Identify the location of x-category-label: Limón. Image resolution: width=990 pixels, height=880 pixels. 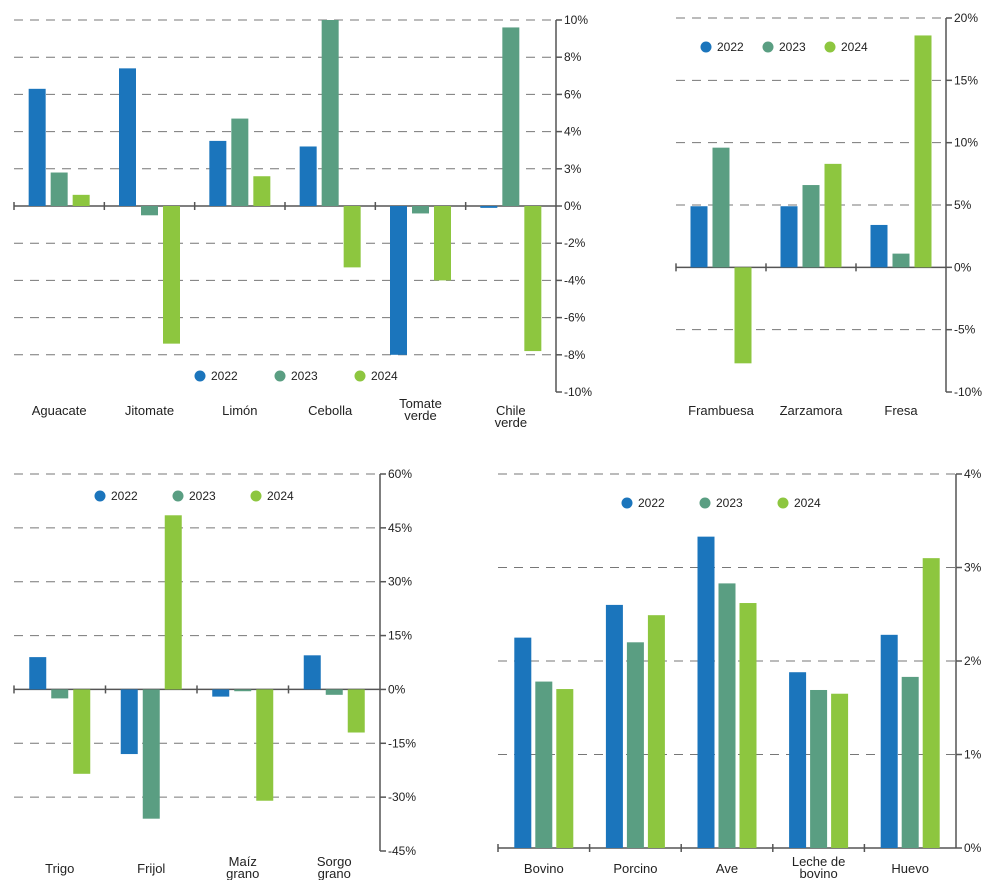
(239, 410).